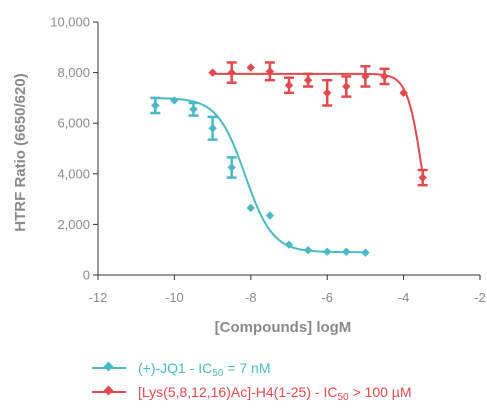  I want to click on y-tick-label: 4,000, so click(73, 173).